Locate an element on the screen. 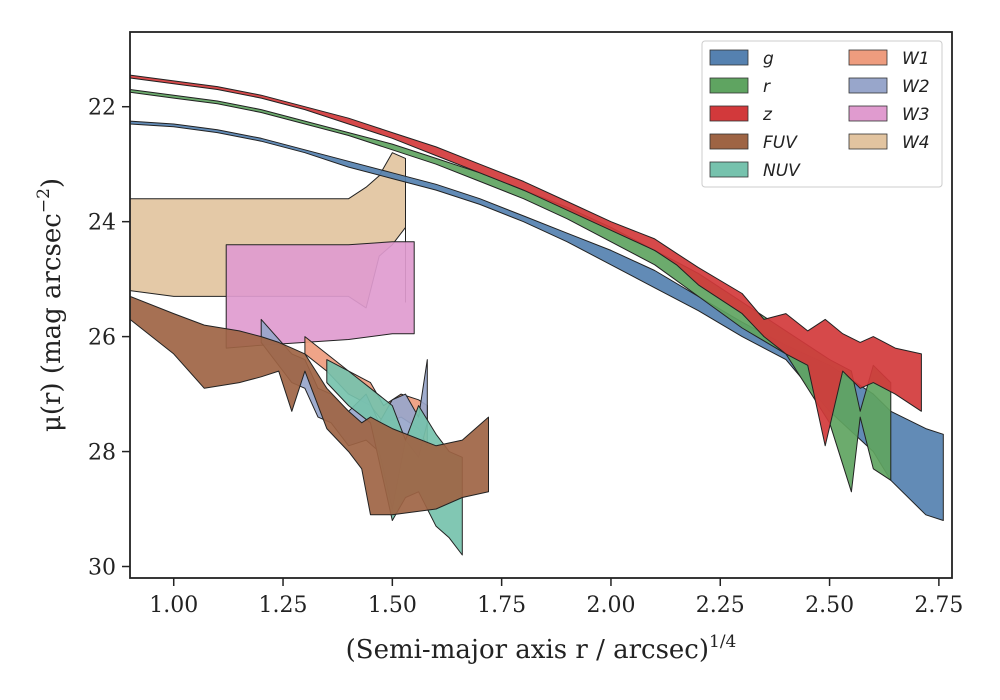  legend-box is located at coordinates (822, 114).